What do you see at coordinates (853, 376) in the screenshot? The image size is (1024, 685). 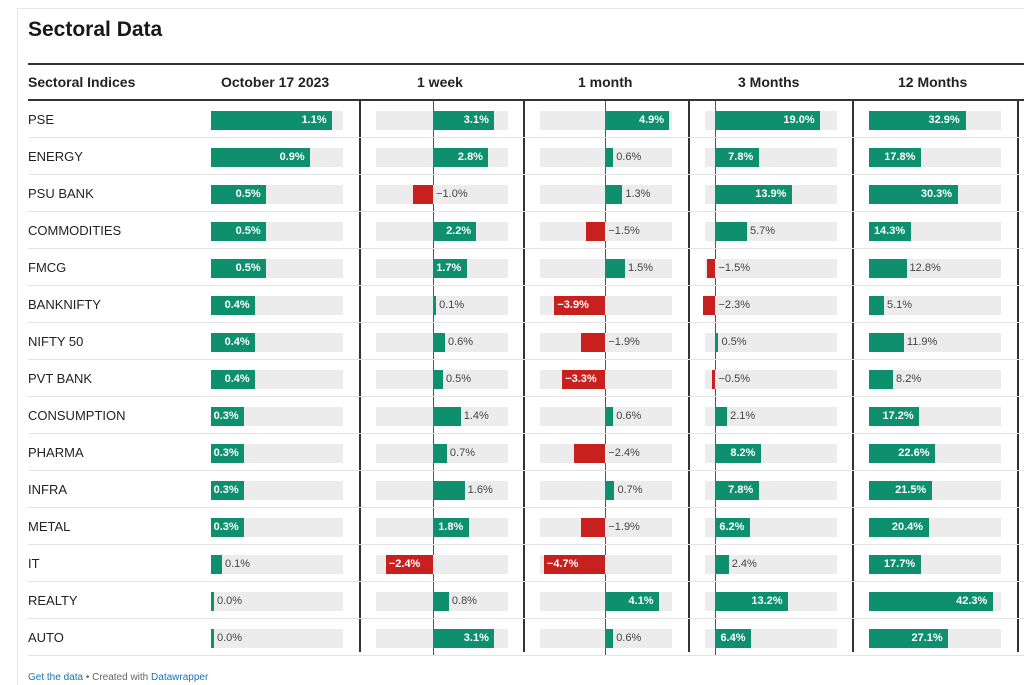 I see `column-separator` at bounding box center [853, 376].